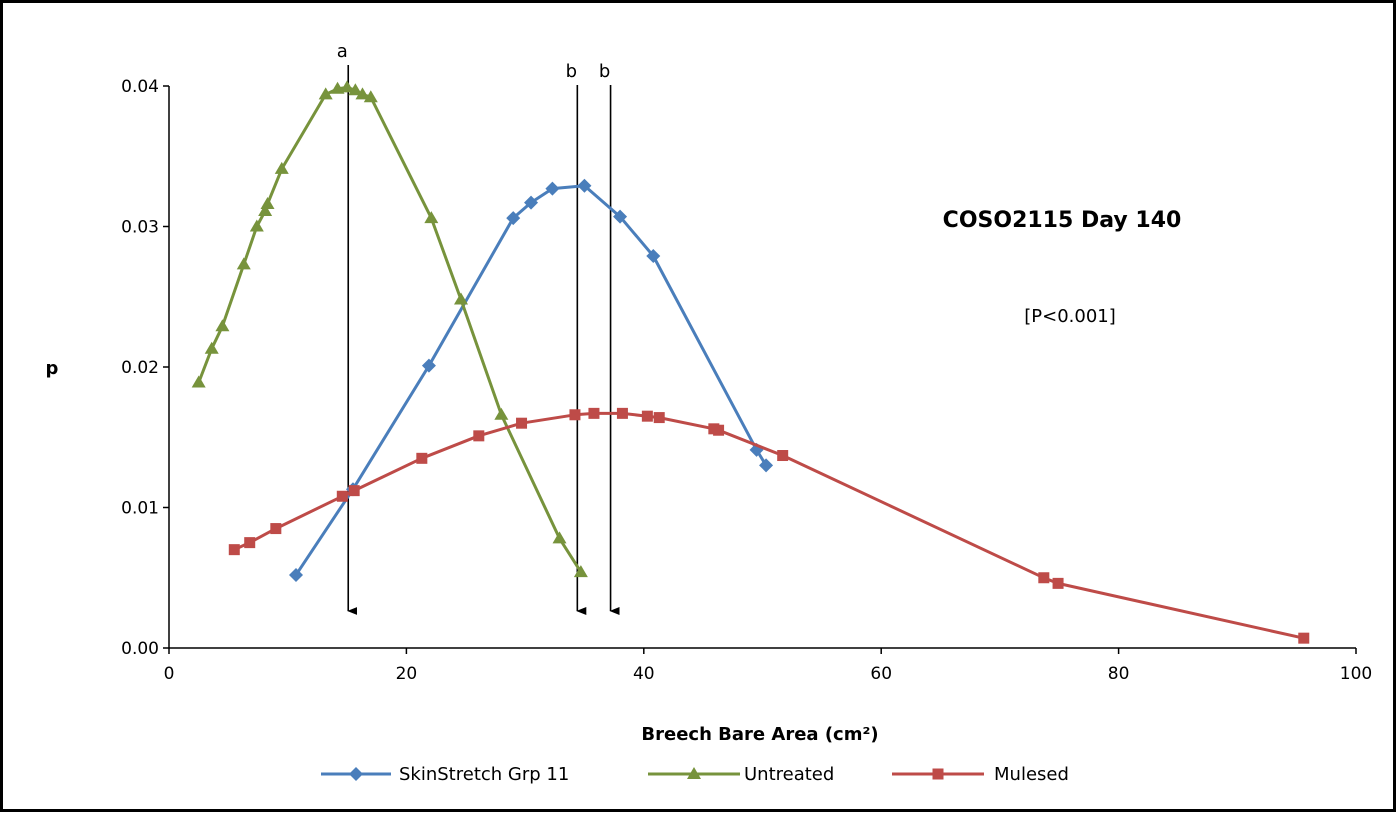 This screenshot has height=813, width=1396. I want to click on x-tick-label: 20, so click(407, 674).